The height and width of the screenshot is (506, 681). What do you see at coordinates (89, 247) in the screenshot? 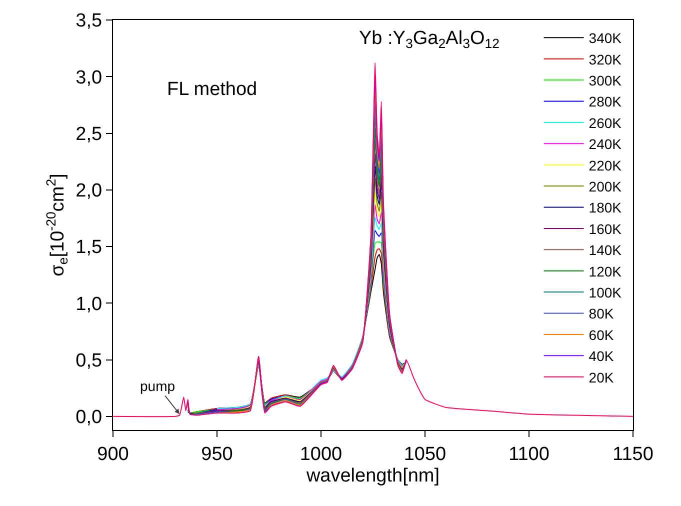
I see `y-tick-label: 1,5` at bounding box center [89, 247].